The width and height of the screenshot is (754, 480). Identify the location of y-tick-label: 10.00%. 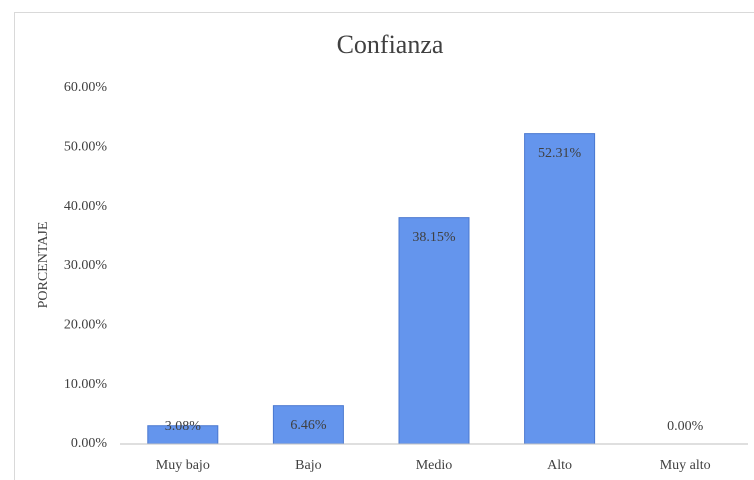
(86, 384).